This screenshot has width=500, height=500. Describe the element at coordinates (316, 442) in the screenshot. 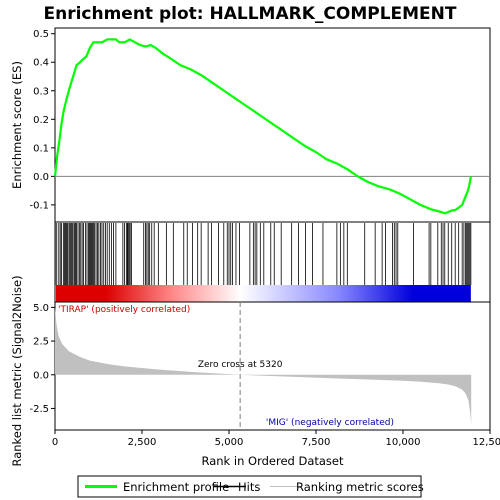

I see `x-tick-label: 7,500` at that location.